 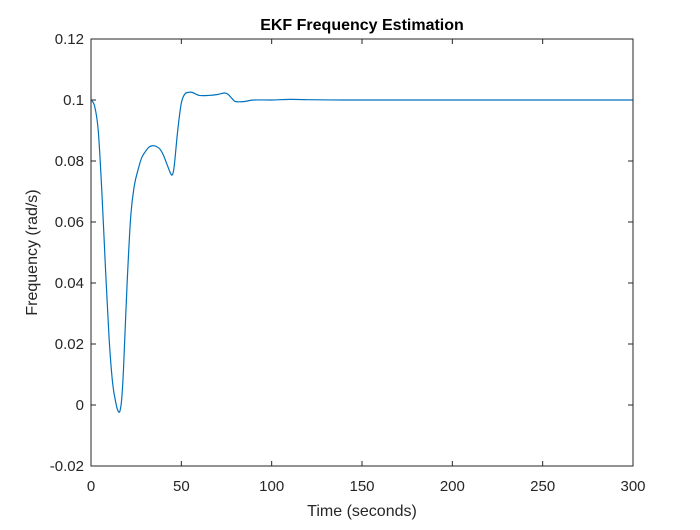 I want to click on x-tick-label: 0, so click(x=91, y=486).